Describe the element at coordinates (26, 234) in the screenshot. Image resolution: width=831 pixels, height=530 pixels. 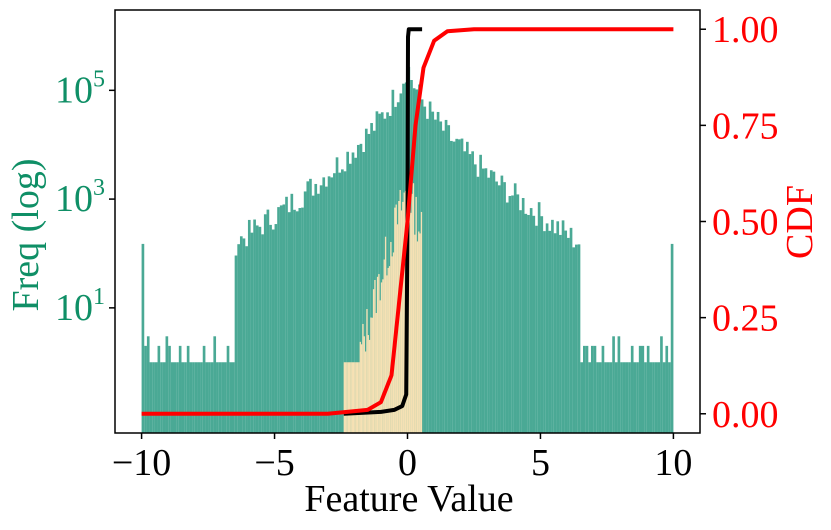
I see `y-axis-label-left: Freq (log)` at that location.